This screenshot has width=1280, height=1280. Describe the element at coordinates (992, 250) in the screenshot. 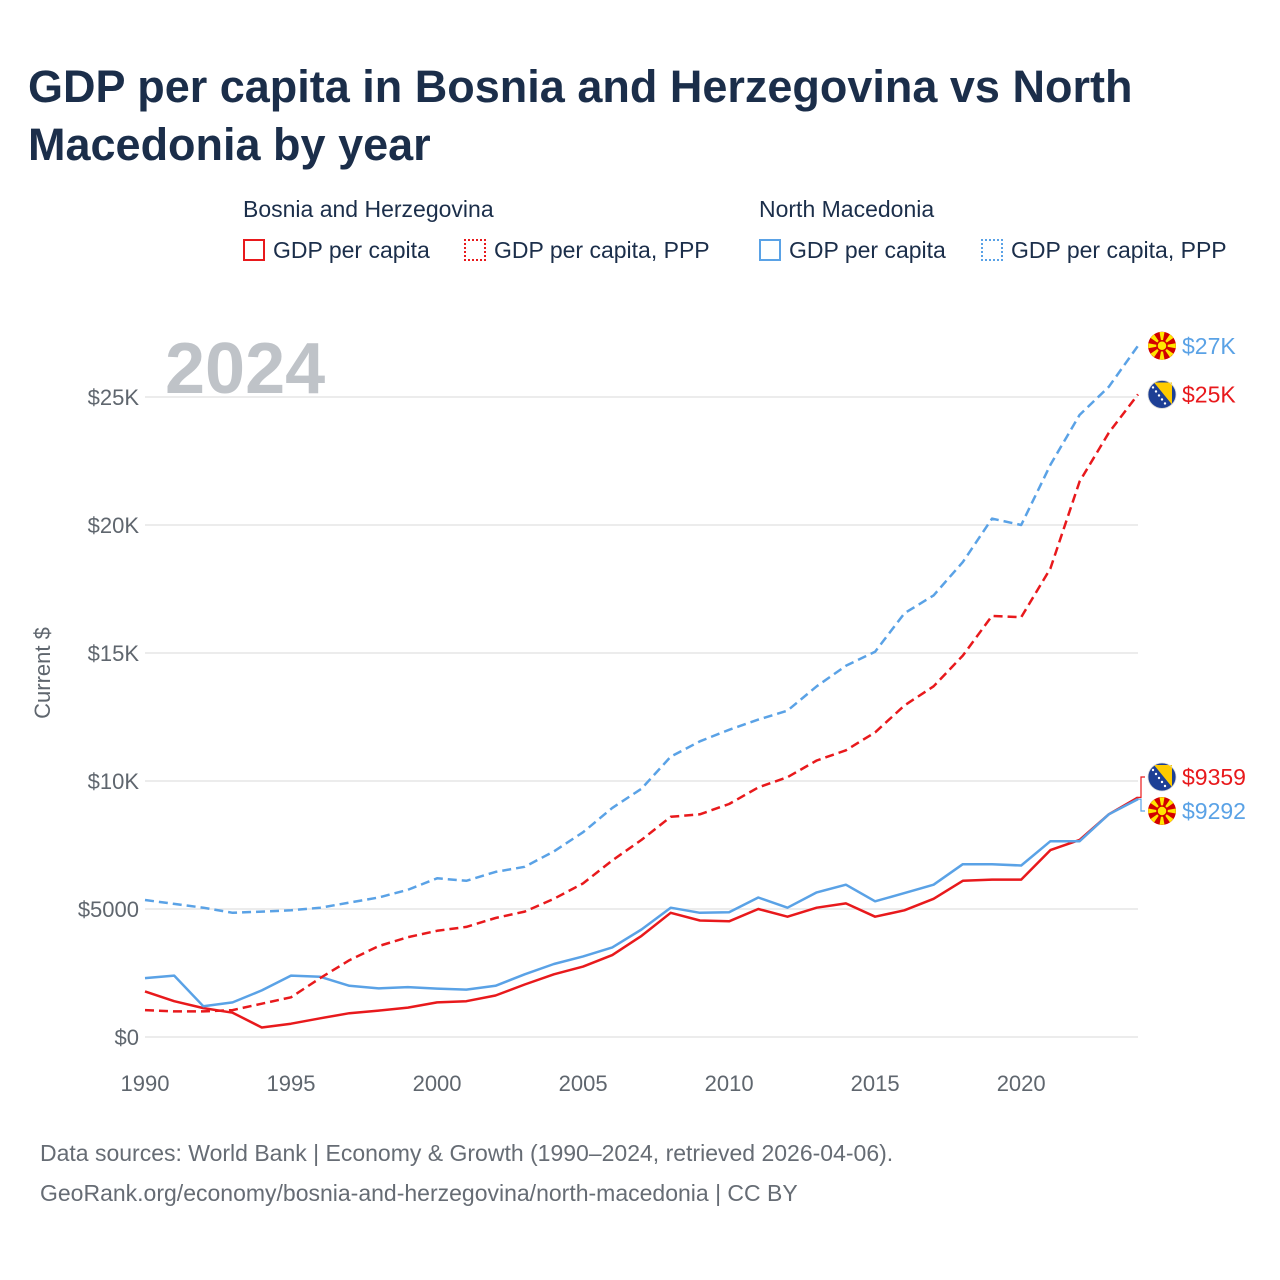

I see `legend-swatch-dotted-blue` at that location.